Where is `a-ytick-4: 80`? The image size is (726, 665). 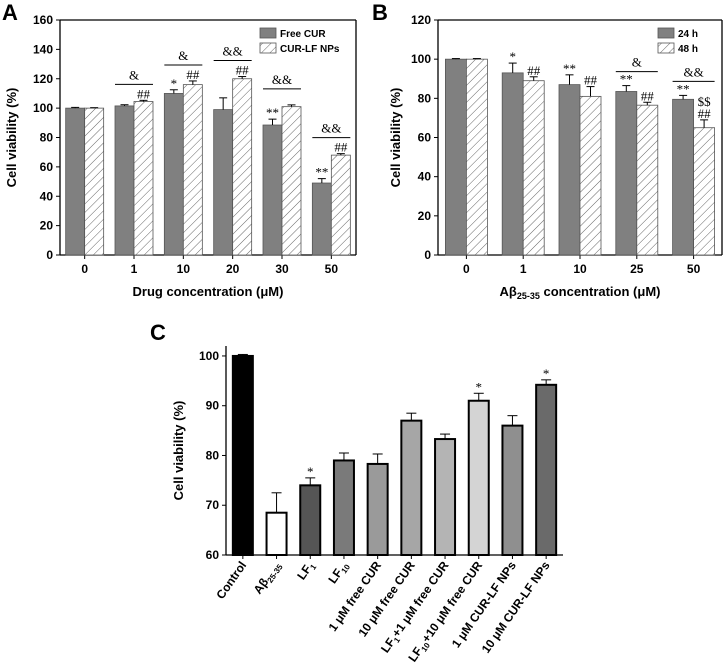
a-ytick-4: 80 is located at coordinates (47, 138).